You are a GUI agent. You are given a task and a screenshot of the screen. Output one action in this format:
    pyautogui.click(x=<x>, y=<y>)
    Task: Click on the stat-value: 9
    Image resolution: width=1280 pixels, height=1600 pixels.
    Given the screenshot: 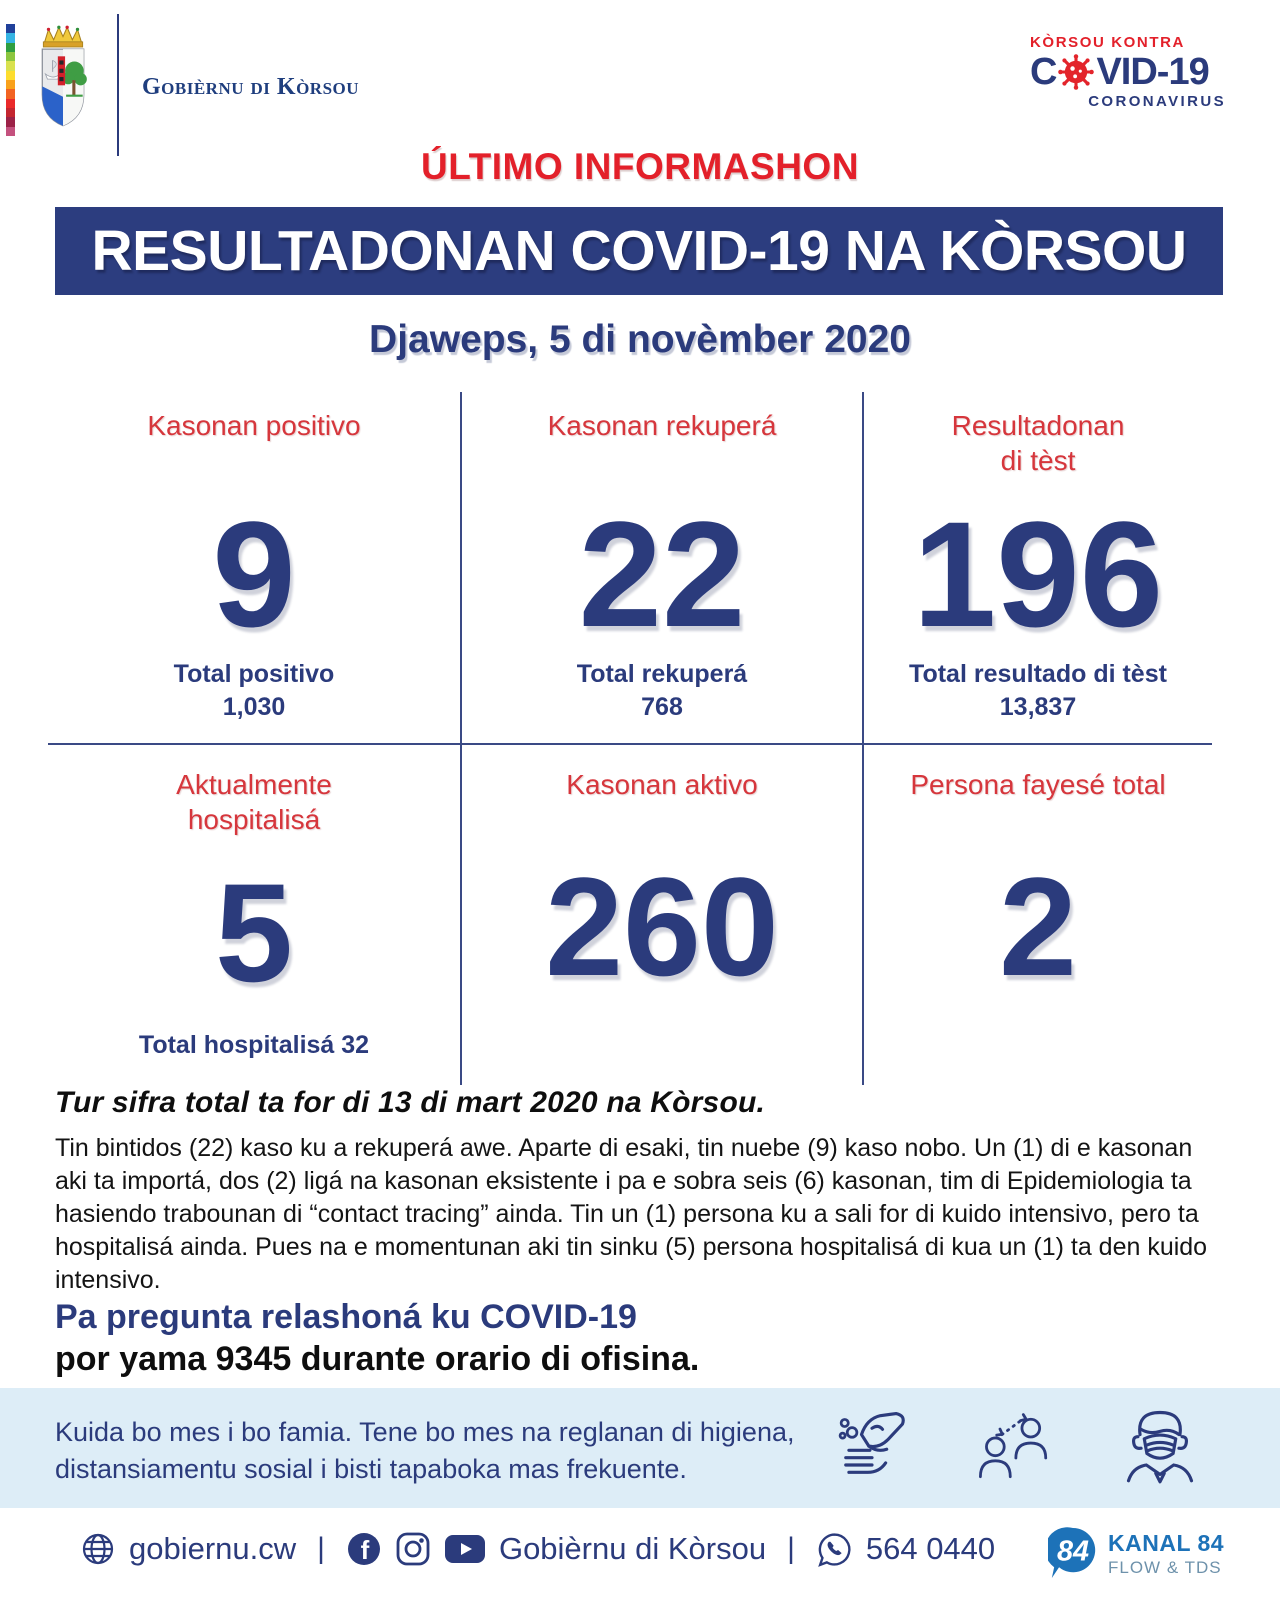 What is the action you would take?
    pyautogui.click(x=254, y=573)
    